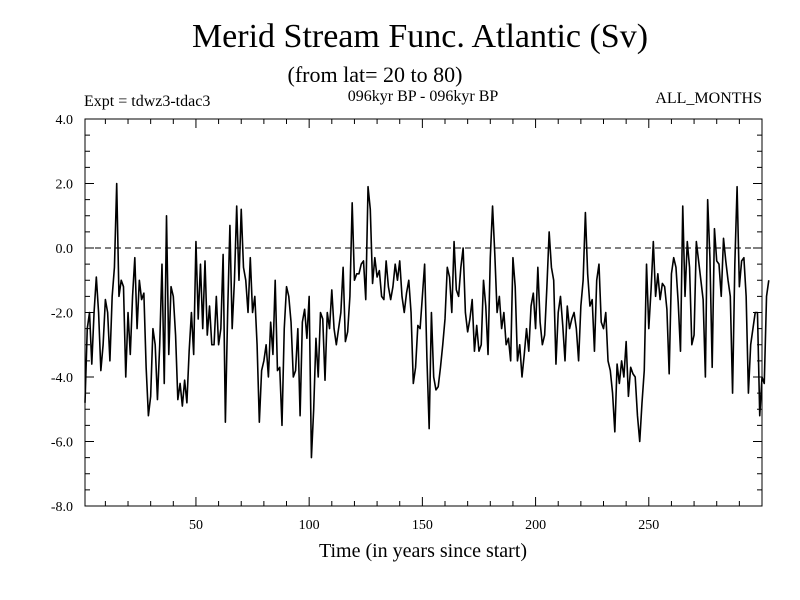 The height and width of the screenshot is (600, 800). What do you see at coordinates (422, 525) in the screenshot?
I see `x-tick-label: 150` at bounding box center [422, 525].